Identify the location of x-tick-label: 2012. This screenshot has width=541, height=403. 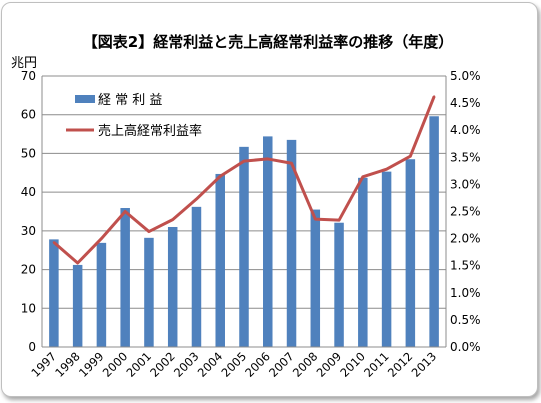
(400, 364).